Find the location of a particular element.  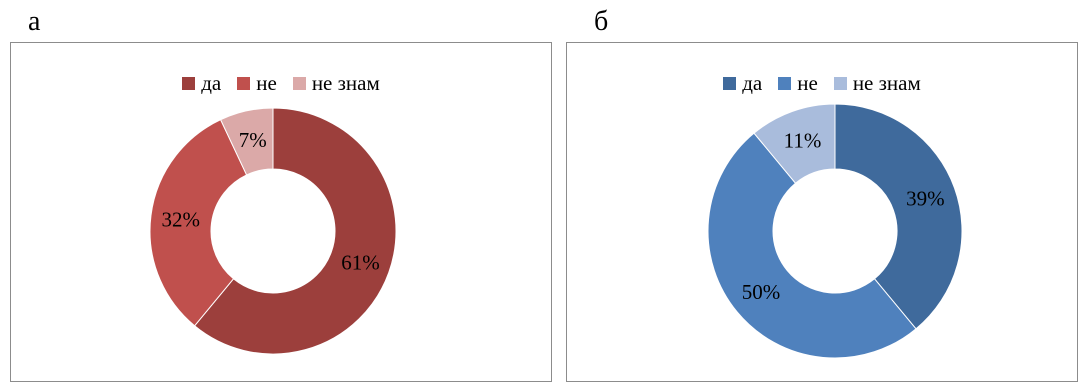

data-label-да: 61% is located at coordinates (360, 263).